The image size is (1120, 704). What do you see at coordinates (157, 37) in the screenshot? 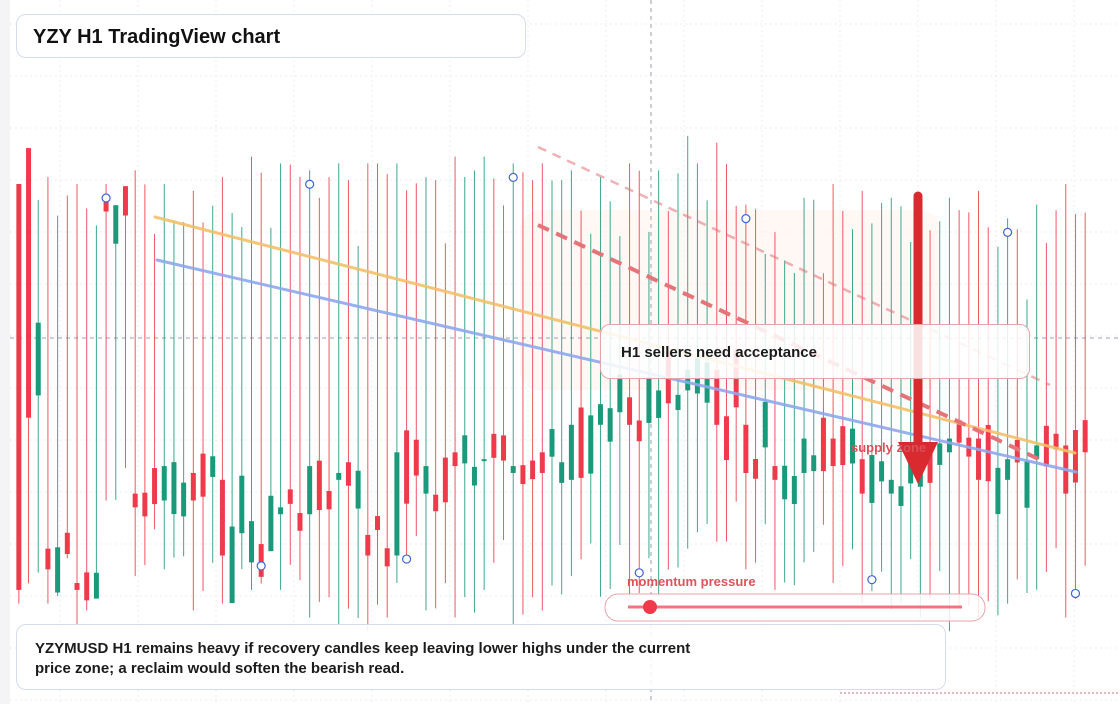
I see `page-title: YZY H1 TradingView chart` at bounding box center [157, 37].